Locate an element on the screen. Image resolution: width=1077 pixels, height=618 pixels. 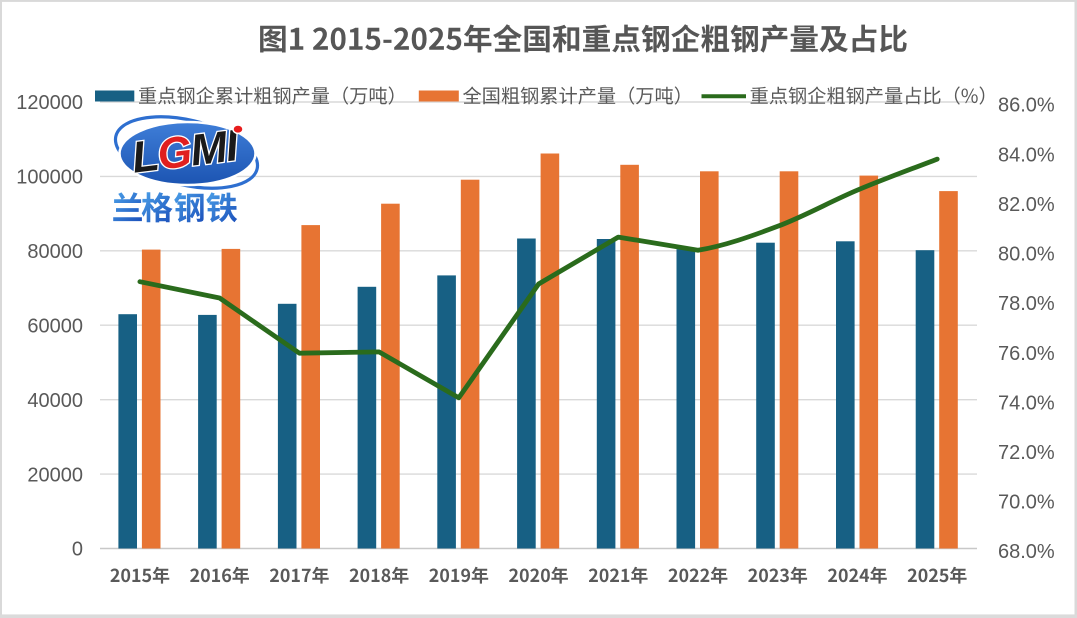
svg-text: 40000 is located at coordinates (55, 401).